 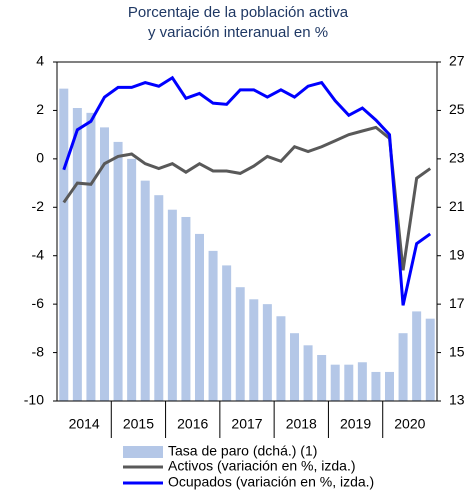 I want to click on chart-title: y variación interanual en %, so click(x=238, y=32).